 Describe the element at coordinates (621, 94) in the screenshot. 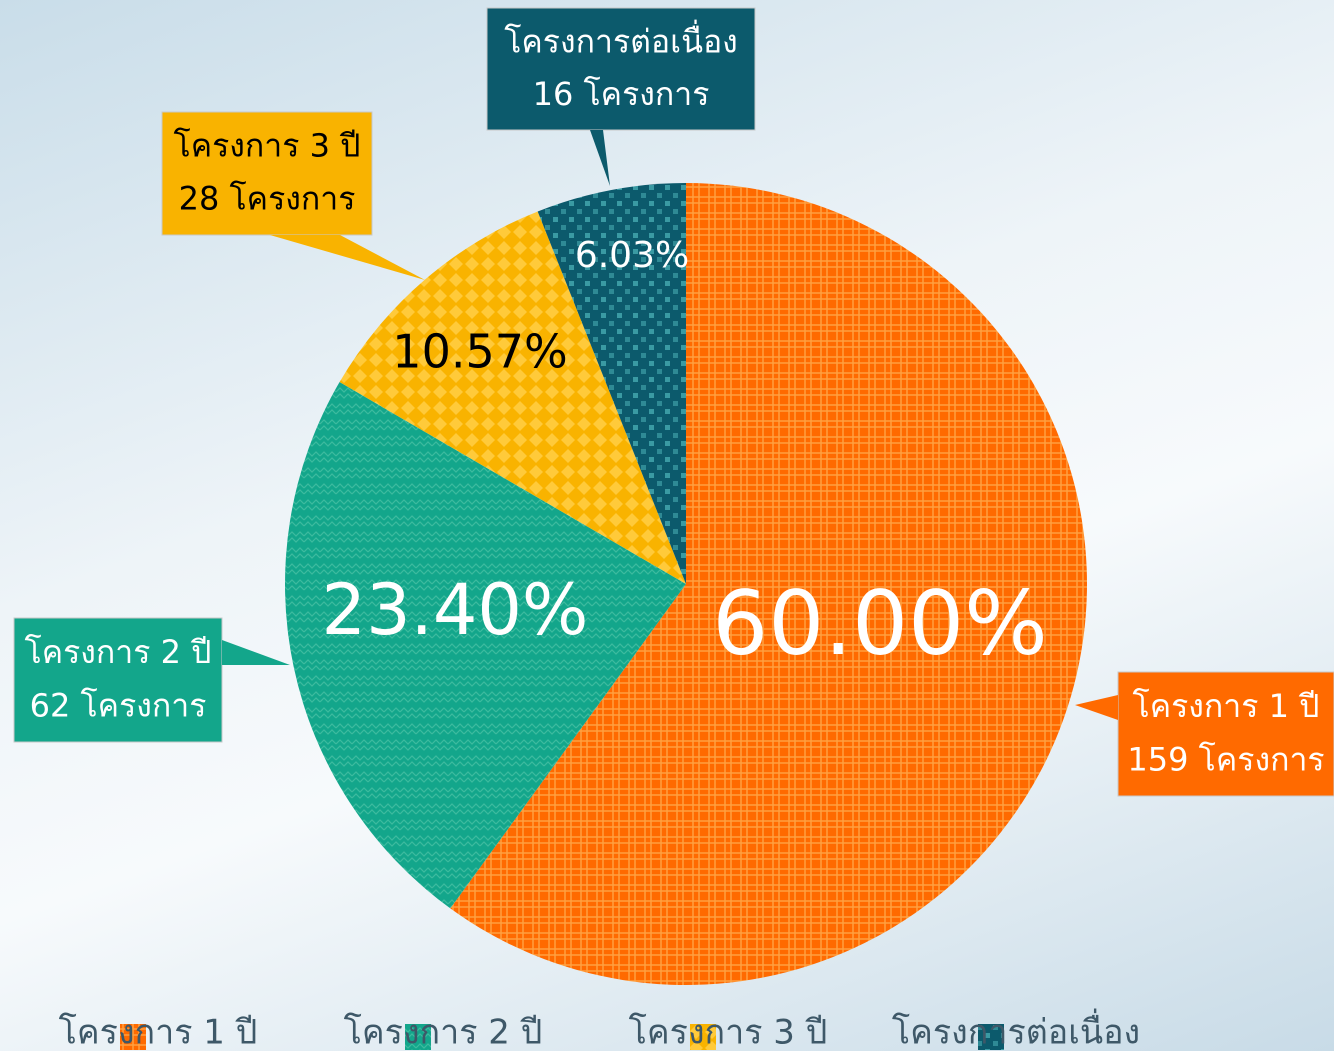

I see `callout-count: 16 โครงการ` at that location.